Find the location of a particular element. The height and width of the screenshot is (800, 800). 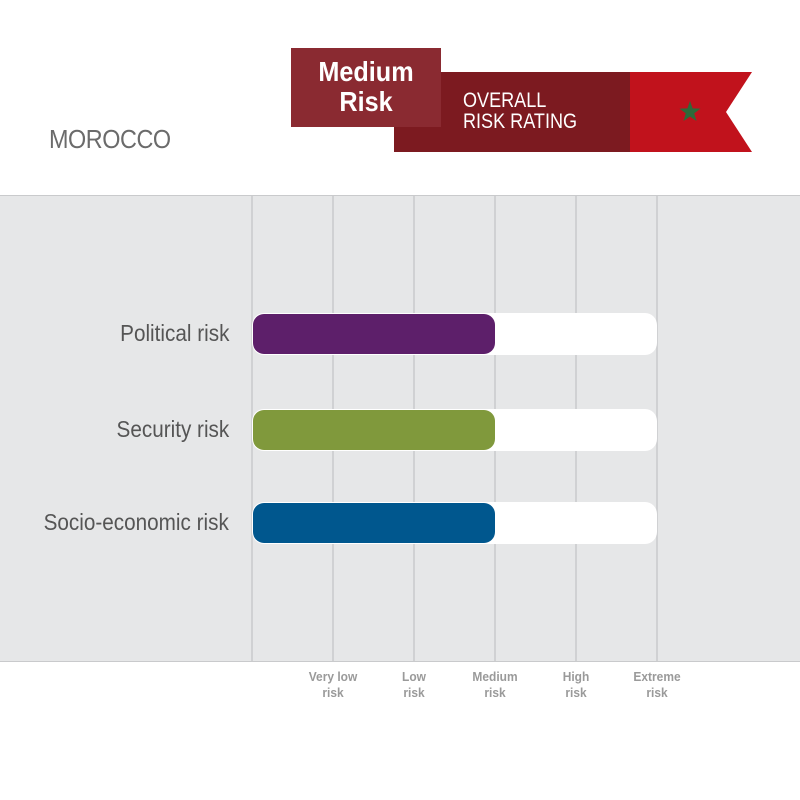

tick-label: Extreme risk is located at coordinates (657, 685).